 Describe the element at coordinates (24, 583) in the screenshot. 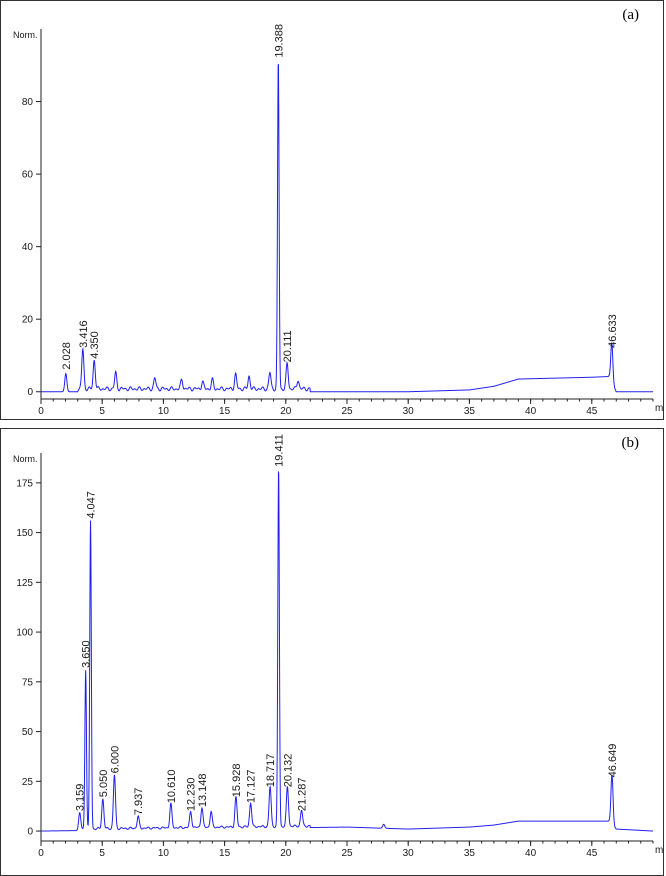

I see `y-tick-label: 125` at that location.